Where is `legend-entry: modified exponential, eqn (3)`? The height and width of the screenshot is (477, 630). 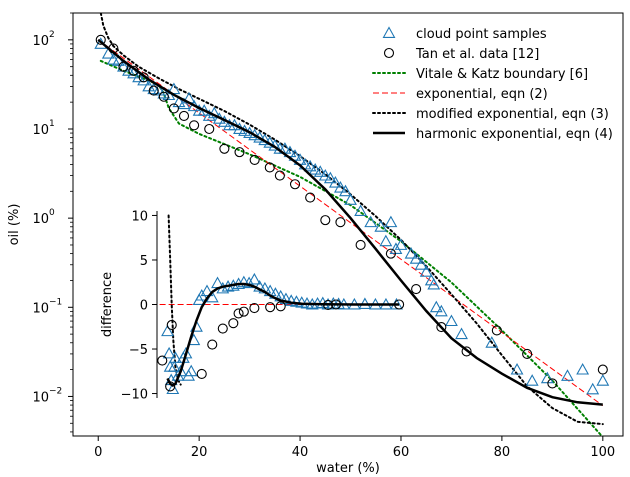 legend-entry: modified exponential, eqn (3) is located at coordinates (512, 114).